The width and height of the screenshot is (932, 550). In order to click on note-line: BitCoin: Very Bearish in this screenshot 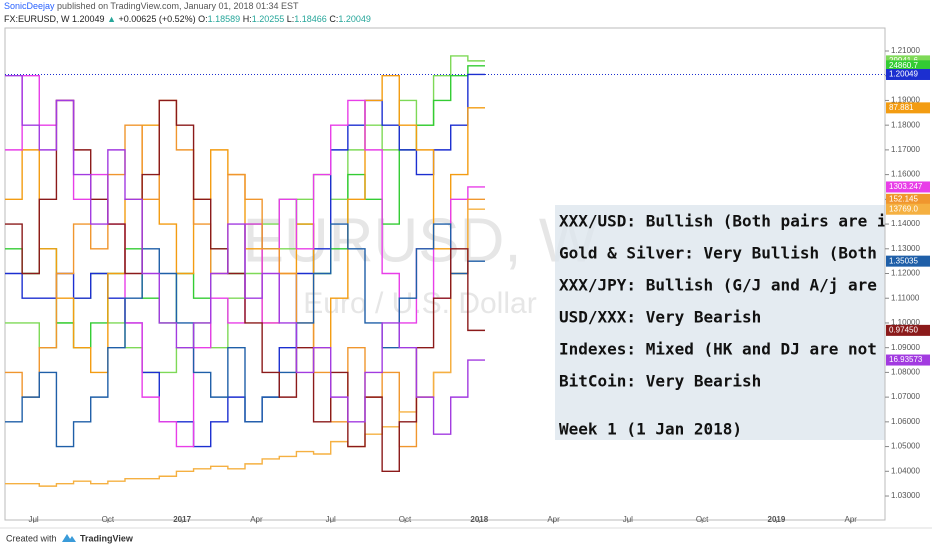, I will do `click(660, 381)`.